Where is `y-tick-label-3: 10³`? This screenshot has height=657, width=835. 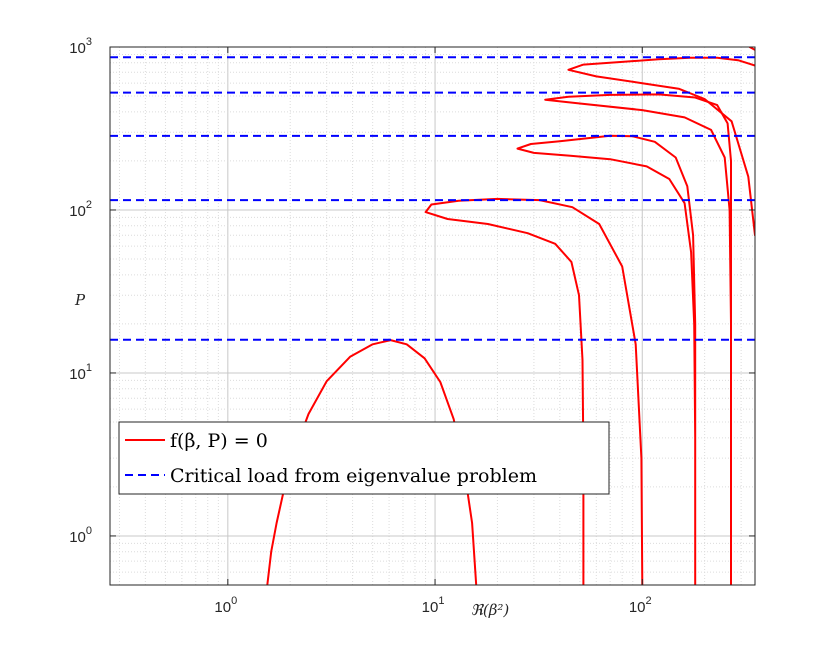
y-tick-label-3: 10³ is located at coordinates (80, 46).